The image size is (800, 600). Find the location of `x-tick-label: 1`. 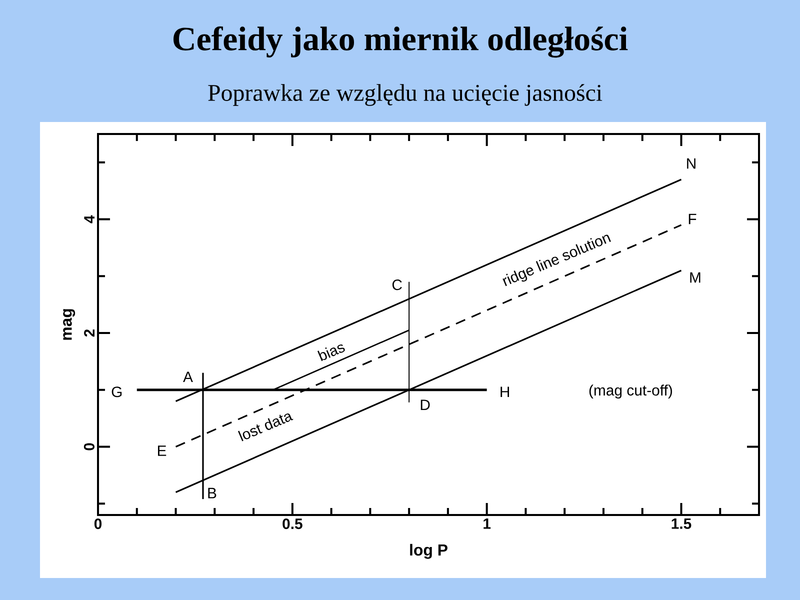

x-tick-label: 1 is located at coordinates (487, 523).